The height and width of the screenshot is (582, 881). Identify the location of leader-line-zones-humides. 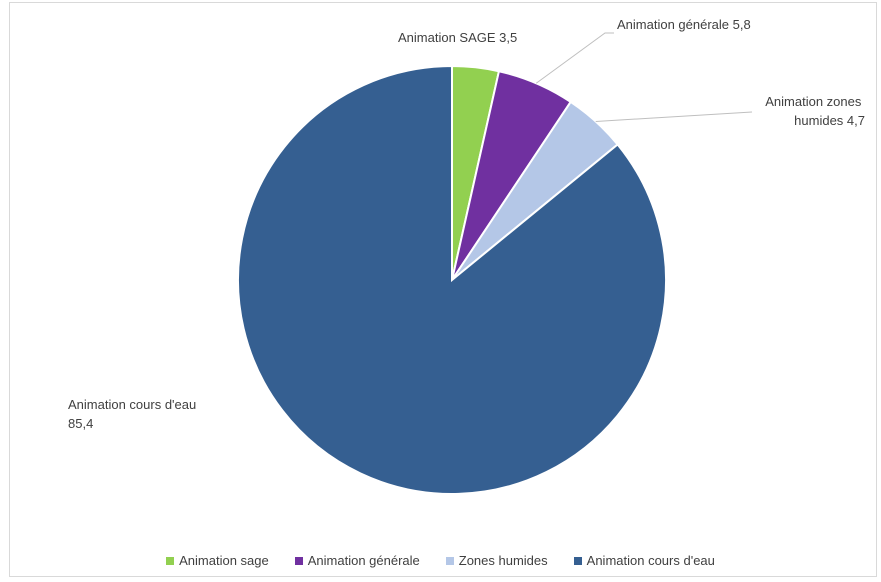
(674, 116).